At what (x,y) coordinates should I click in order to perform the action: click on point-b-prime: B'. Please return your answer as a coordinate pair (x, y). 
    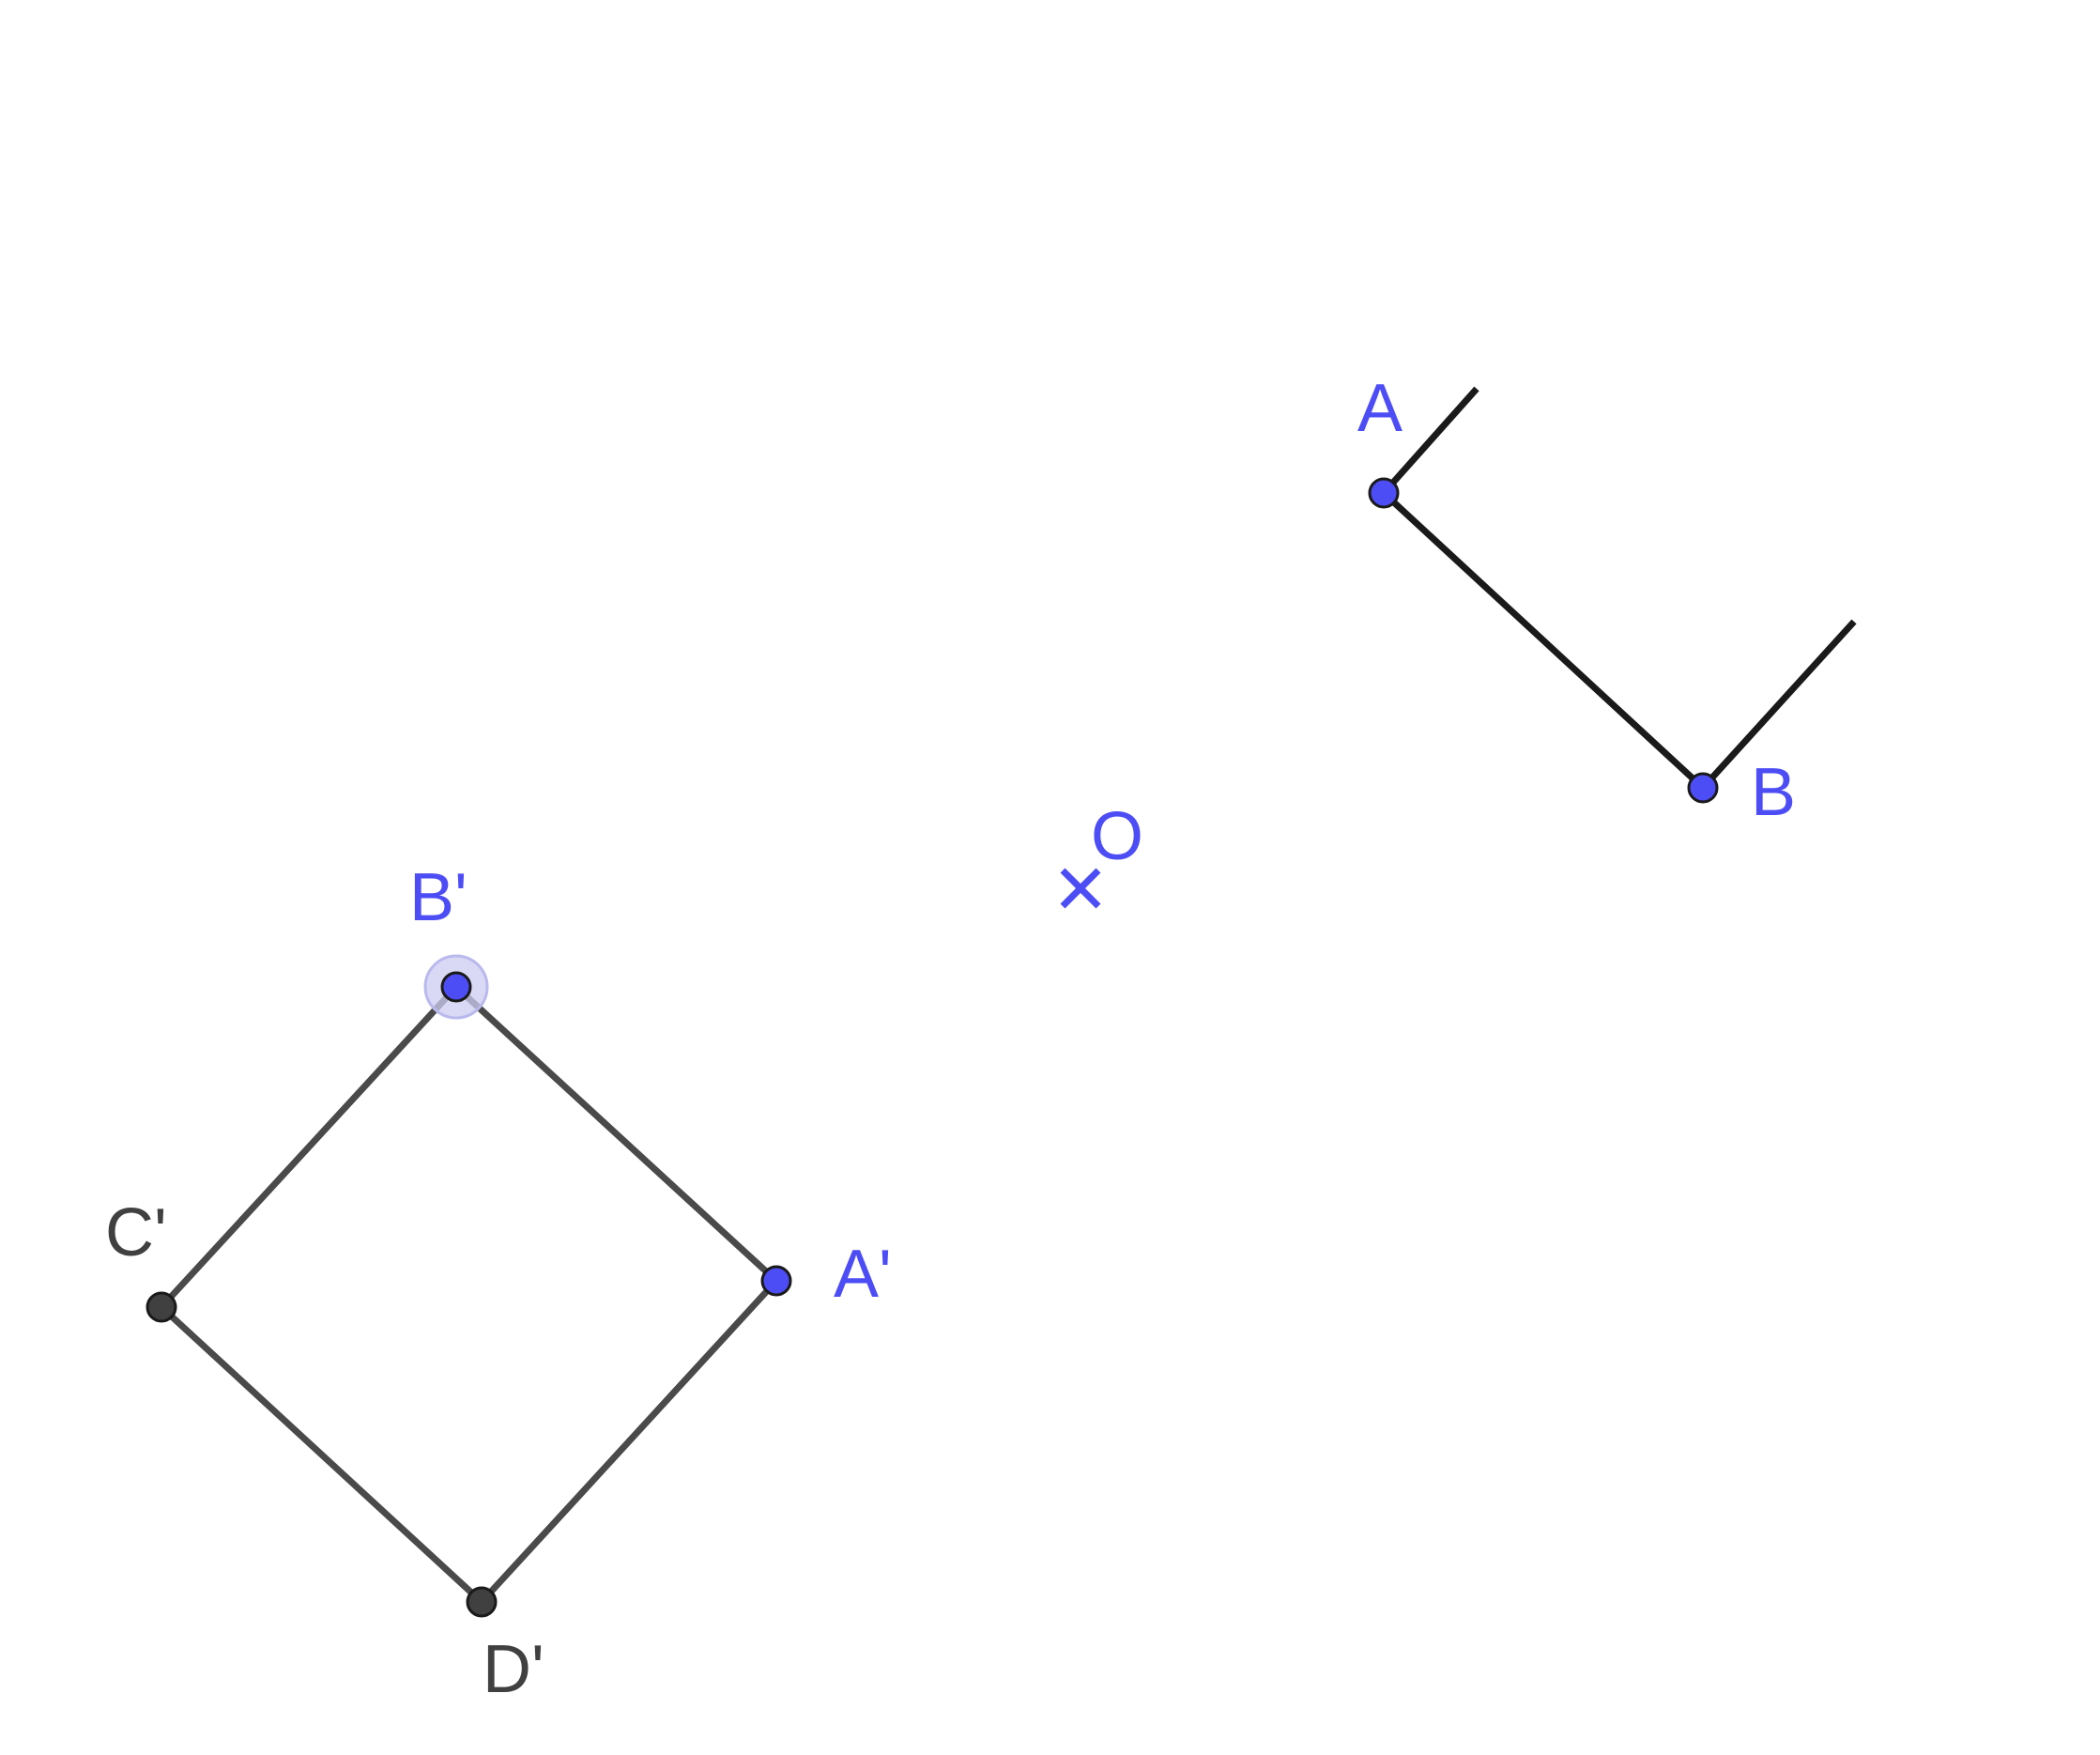
    Looking at the image, I should click on (448, 939).